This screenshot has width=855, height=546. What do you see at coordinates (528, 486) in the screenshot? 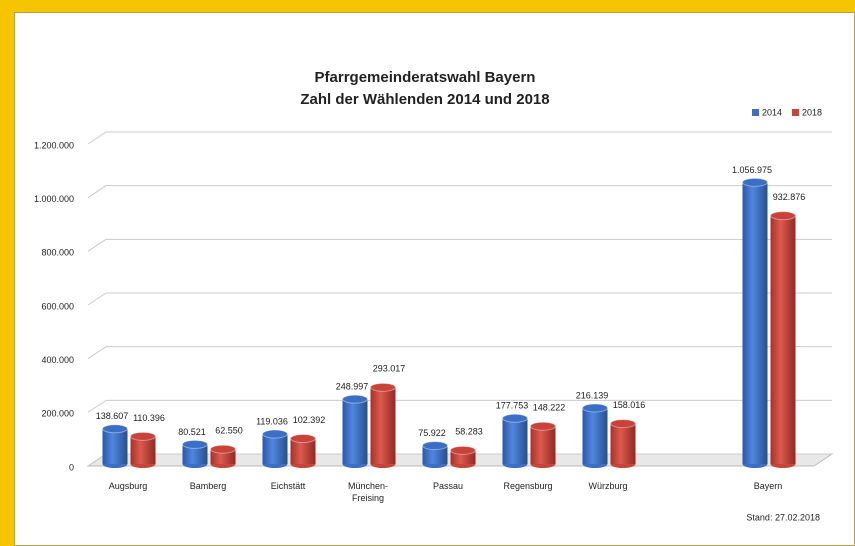
I see `x-tick-label: Regensburg` at bounding box center [528, 486].